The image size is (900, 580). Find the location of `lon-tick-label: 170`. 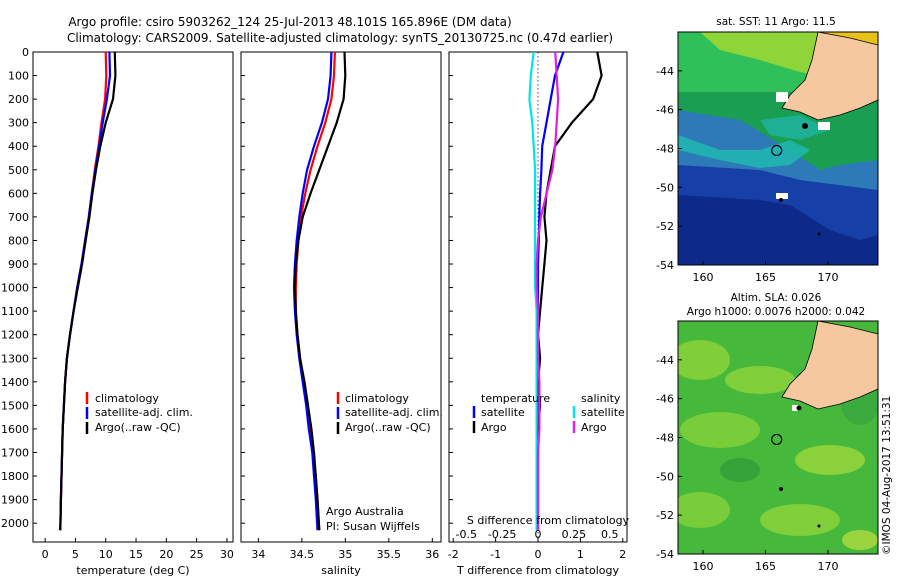

lon-tick-label: 170 is located at coordinates (828, 566).